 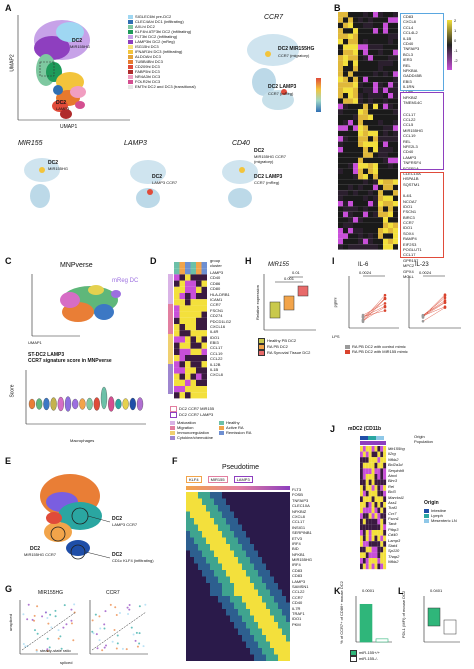 I want to click on a-legend-item: EMThi DC2 and DC3 (transitional), so click(x=173, y=86).